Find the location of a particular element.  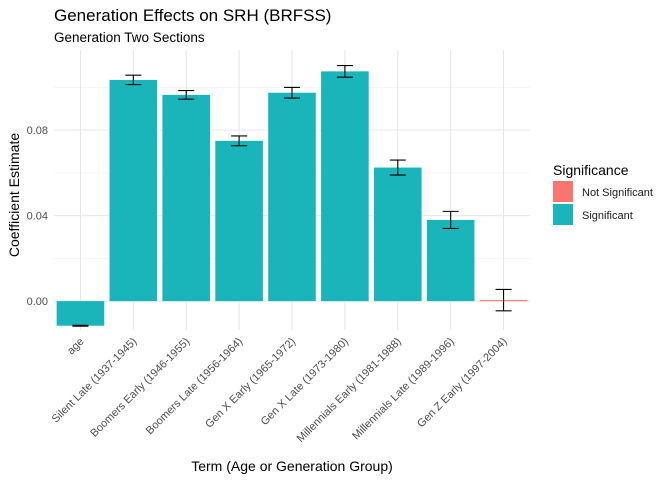

x-tick-label: Gen X Late (1973-1980) is located at coordinates (305, 382).